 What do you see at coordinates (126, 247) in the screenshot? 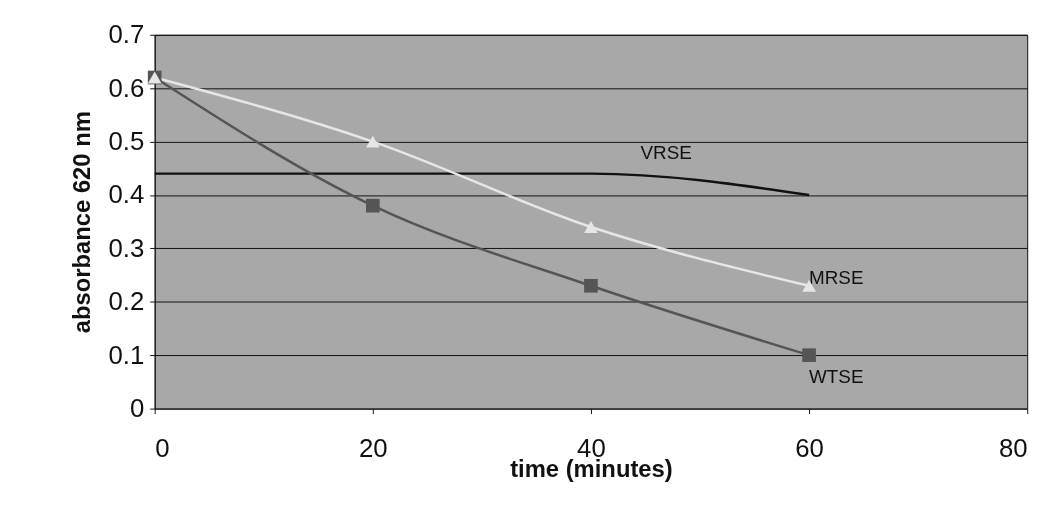
I see `y-tick-label: 0.3` at bounding box center [126, 247].